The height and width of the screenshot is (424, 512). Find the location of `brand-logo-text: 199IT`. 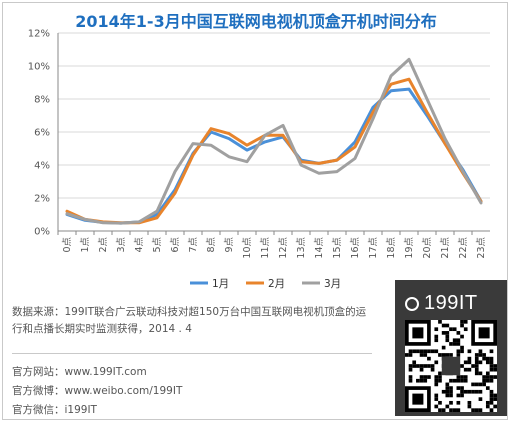

brand-logo-text: 199IT is located at coordinates (451, 303).